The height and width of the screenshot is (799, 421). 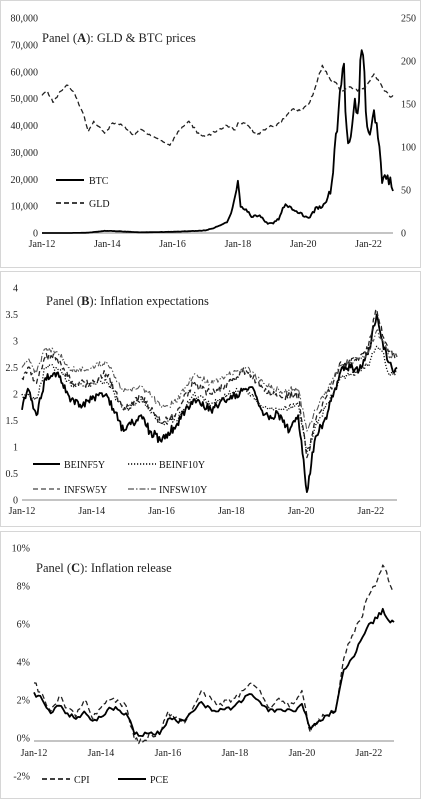 I want to click on legend-infsw10y-label: INFSW10Y, so click(x=183, y=490).